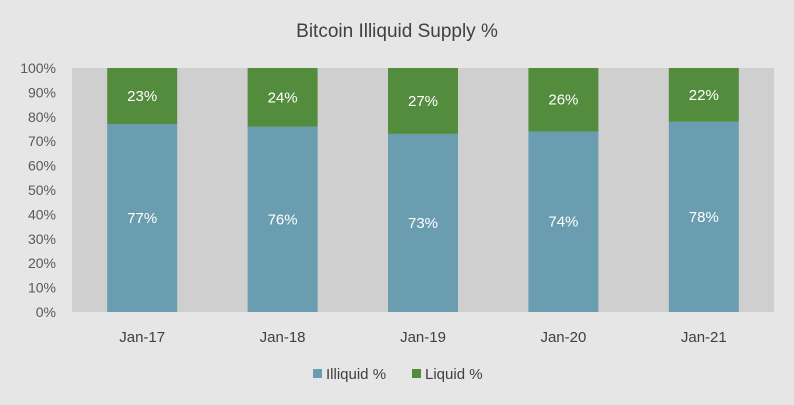 The image size is (794, 405). I want to click on data-label-liquid: 26%, so click(563, 100).